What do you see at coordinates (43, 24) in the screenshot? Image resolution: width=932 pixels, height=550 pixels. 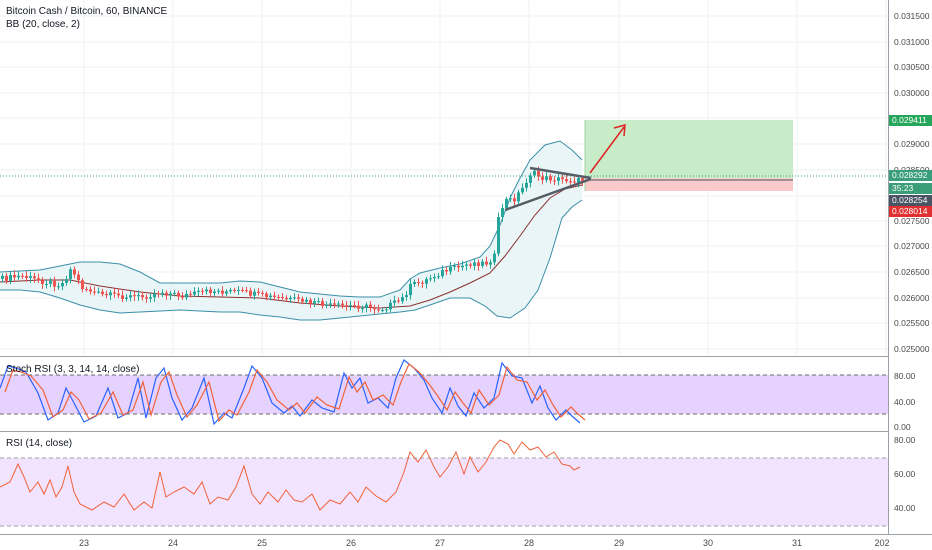 I see `bb-indicator-label: BB (20, close, 2)` at bounding box center [43, 24].